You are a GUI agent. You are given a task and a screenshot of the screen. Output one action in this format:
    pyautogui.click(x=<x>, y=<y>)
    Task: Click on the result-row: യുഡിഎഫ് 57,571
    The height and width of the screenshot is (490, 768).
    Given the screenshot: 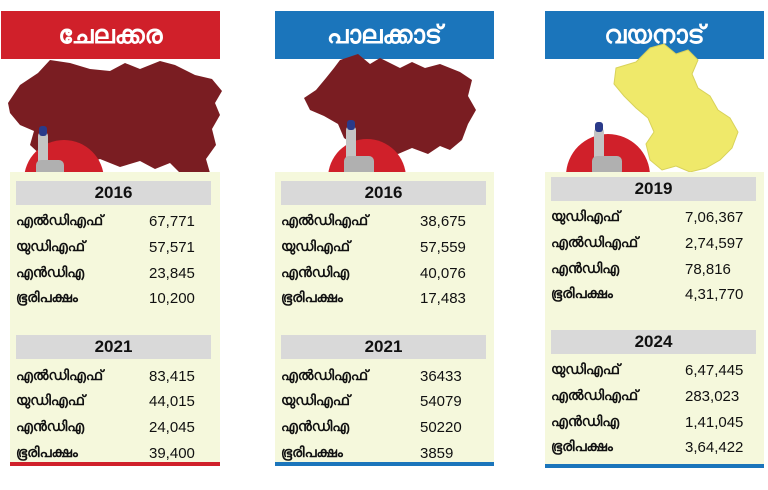 What is the action you would take?
    pyautogui.click(x=115, y=248)
    